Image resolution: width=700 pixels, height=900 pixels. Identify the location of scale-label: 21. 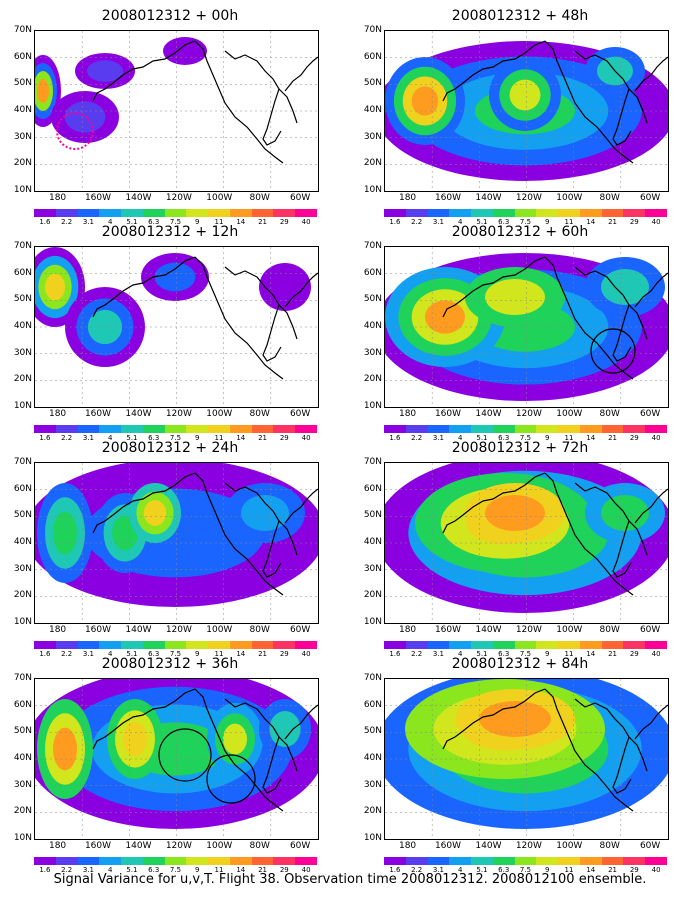
(262, 654).